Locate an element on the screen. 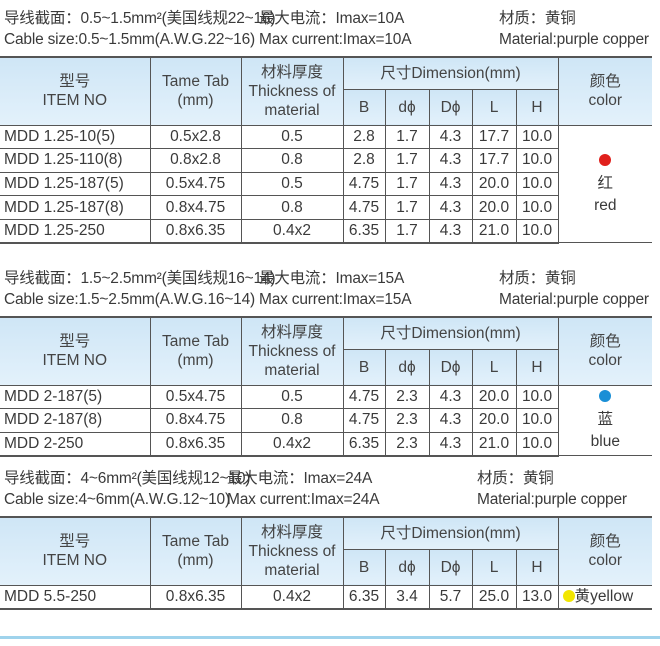  dim-header: Dϕ is located at coordinates (450, 367).